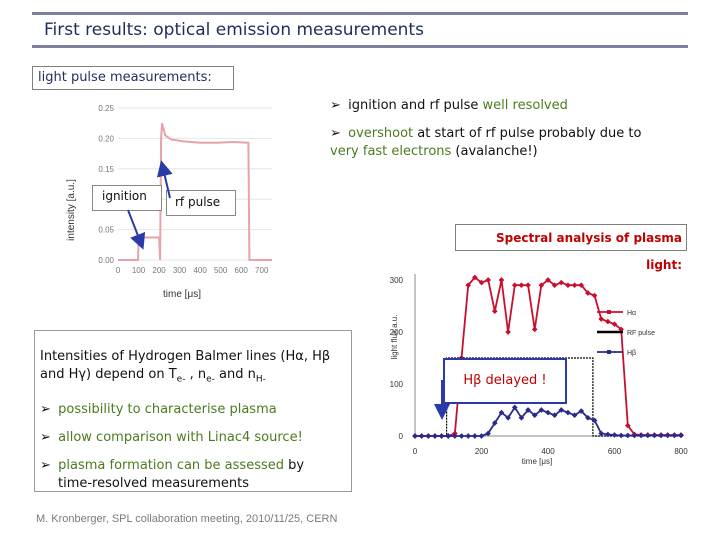  Describe the element at coordinates (118, 270) in the screenshot. I see `chart1-xtick-label: 0` at that location.